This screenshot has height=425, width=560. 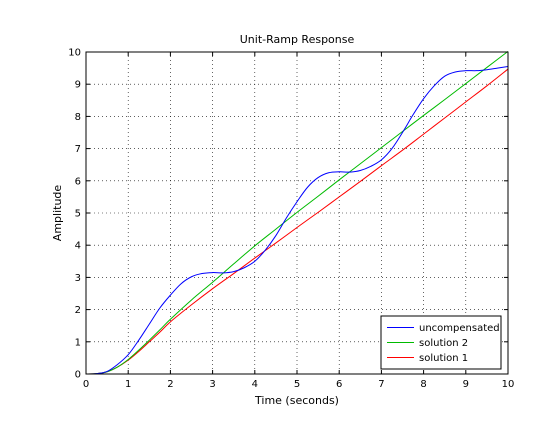 What do you see at coordinates (74, 53) in the screenshot?
I see `y-tick-label: 10` at bounding box center [74, 53].